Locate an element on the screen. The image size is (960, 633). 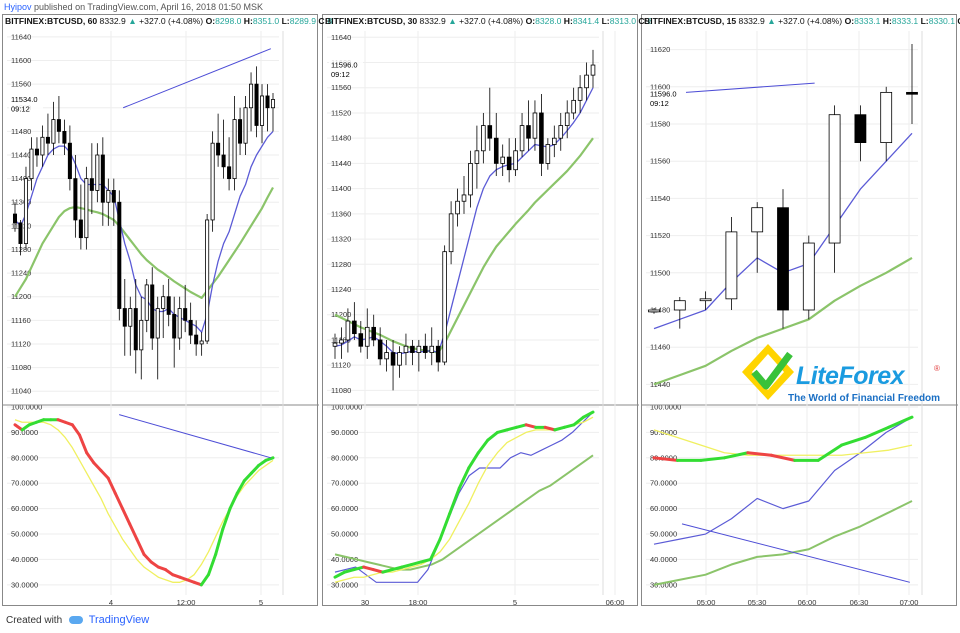
liteforex-diamond-icon is located at coordinates (768, 372).